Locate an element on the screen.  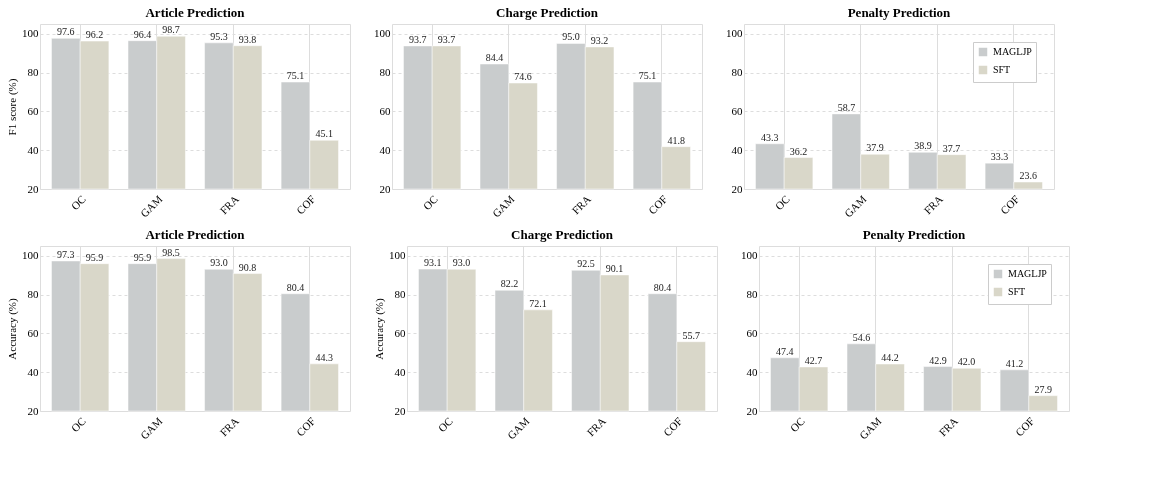
data-label: 58.7 is located at coordinates (846, 107).